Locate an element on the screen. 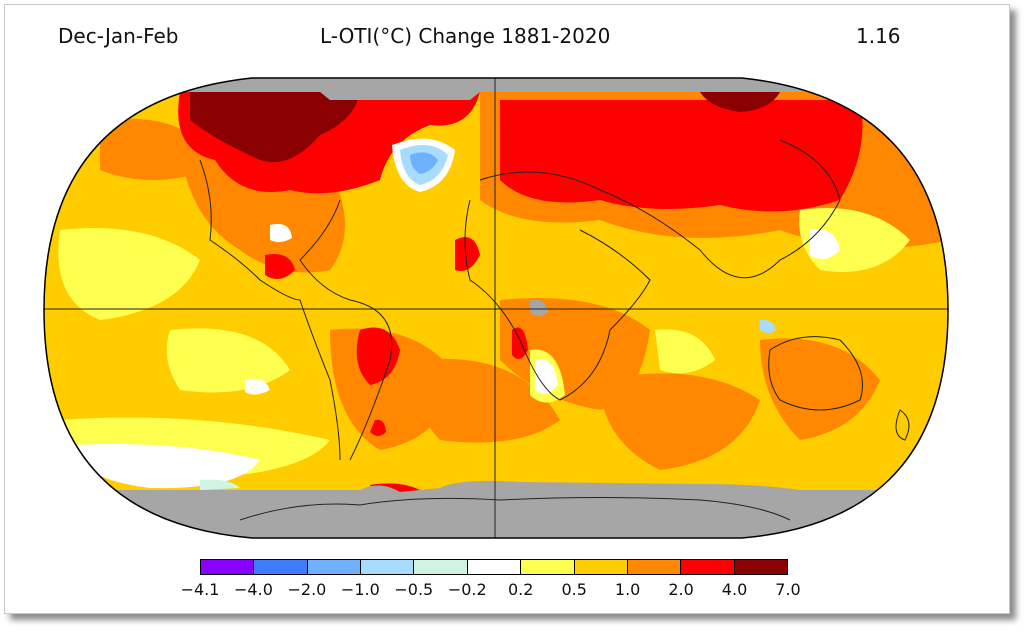 This screenshot has width=1024, height=632. west-africa-hot-area is located at coordinates (467, 254).